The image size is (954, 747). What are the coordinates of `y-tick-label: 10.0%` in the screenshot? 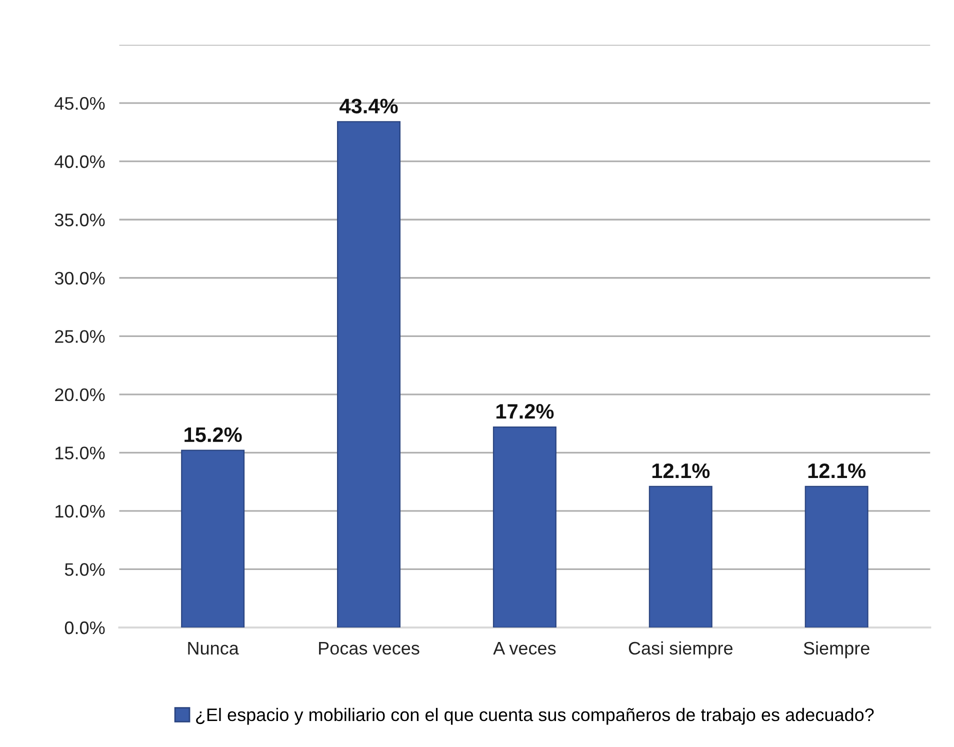 It's located at (80, 511).